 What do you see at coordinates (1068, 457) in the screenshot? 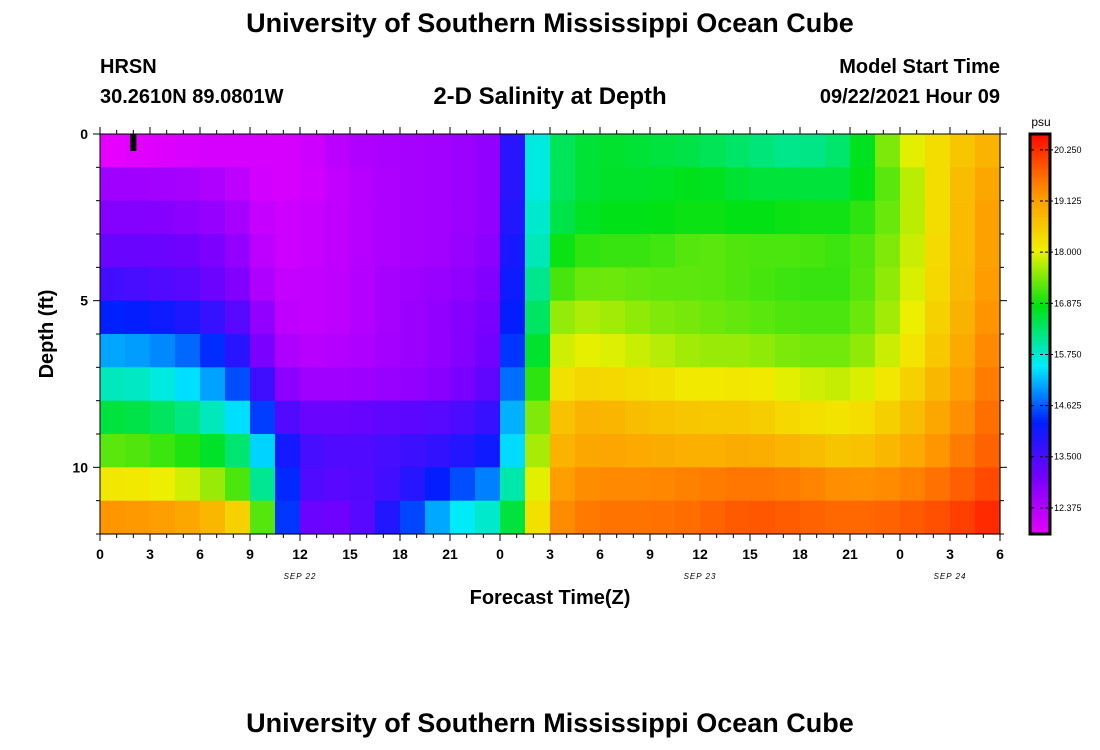
I see `colorbar-tick-label: 13.500` at bounding box center [1068, 457].